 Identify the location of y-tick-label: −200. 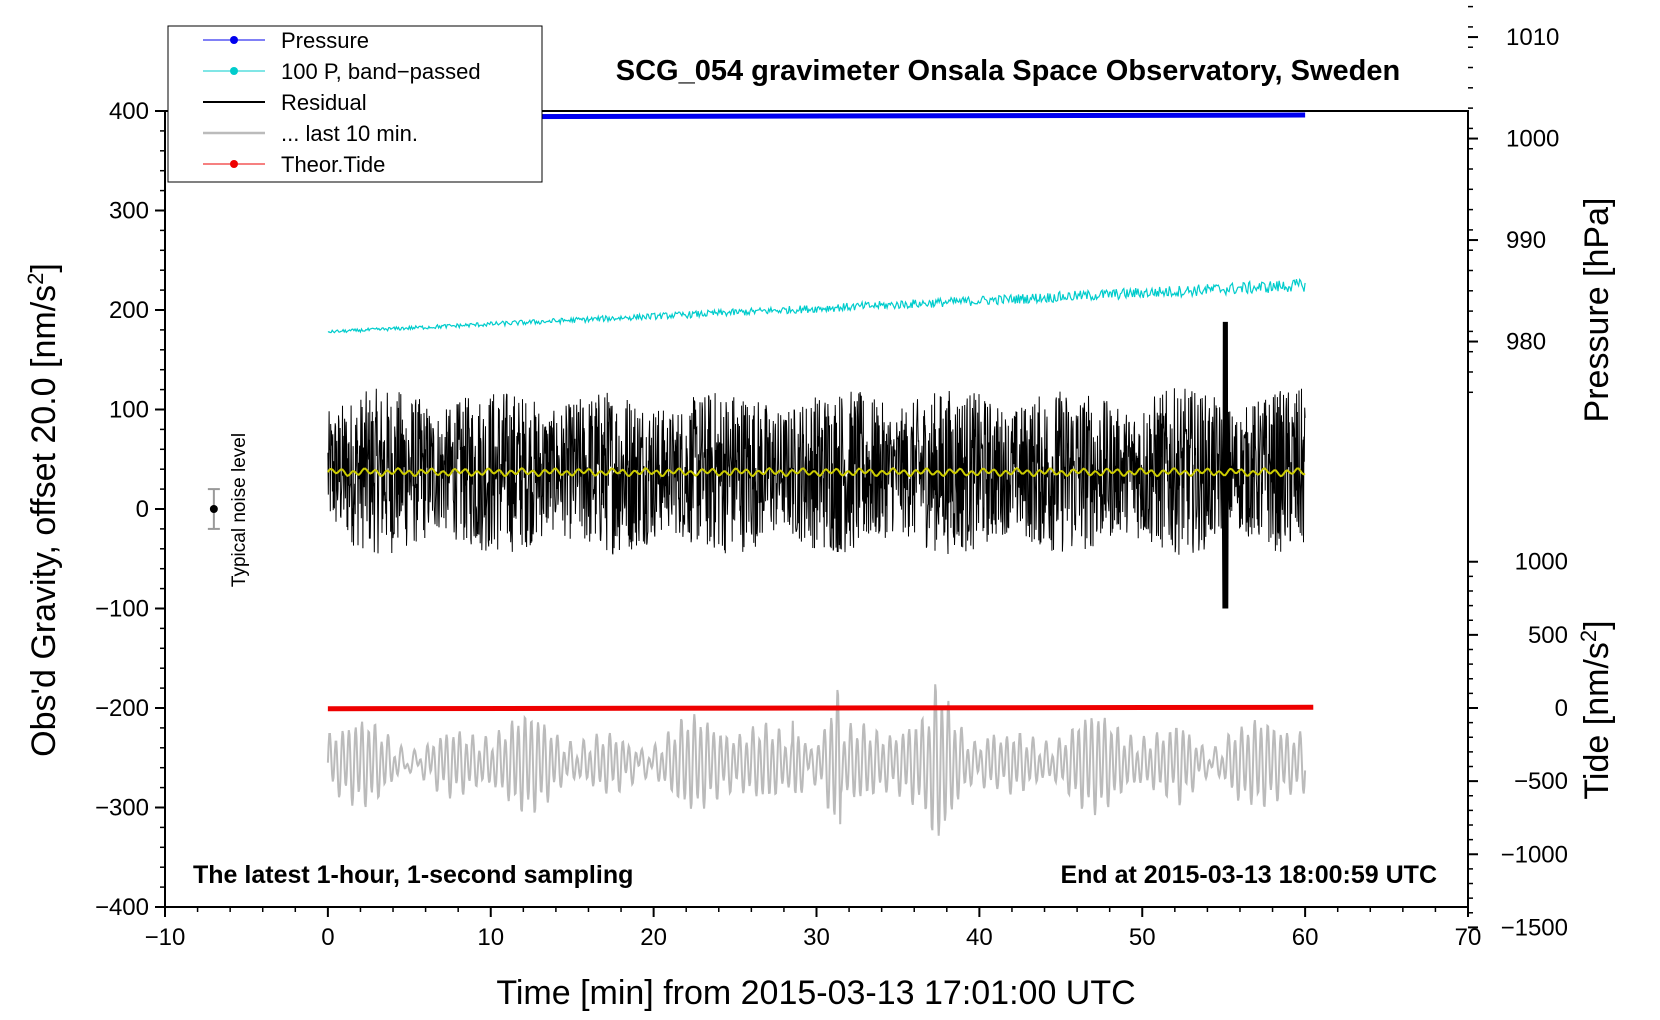
(122, 708).